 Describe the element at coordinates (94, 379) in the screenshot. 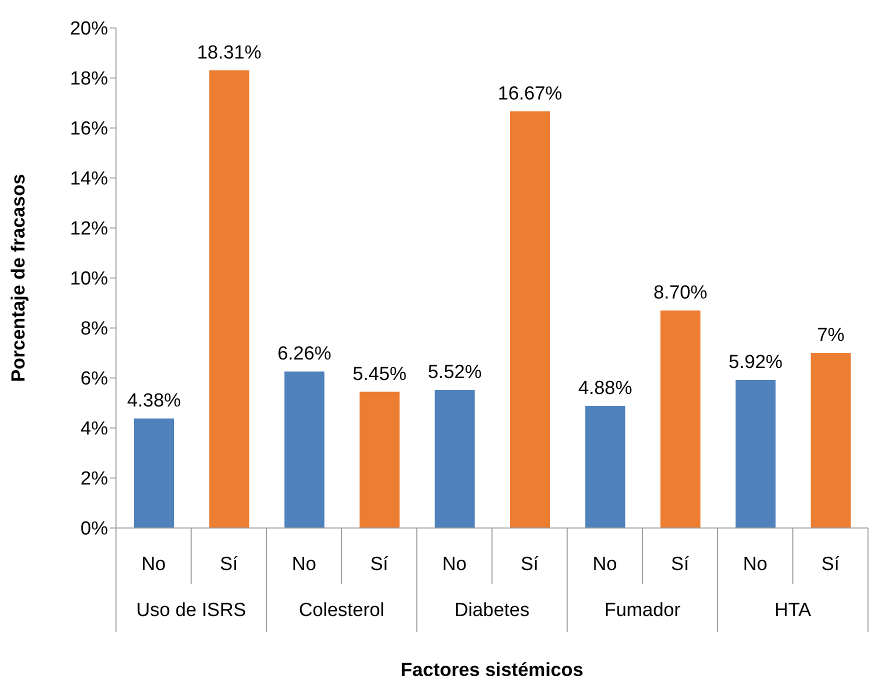

I see `y-tick-label: 6%` at that location.